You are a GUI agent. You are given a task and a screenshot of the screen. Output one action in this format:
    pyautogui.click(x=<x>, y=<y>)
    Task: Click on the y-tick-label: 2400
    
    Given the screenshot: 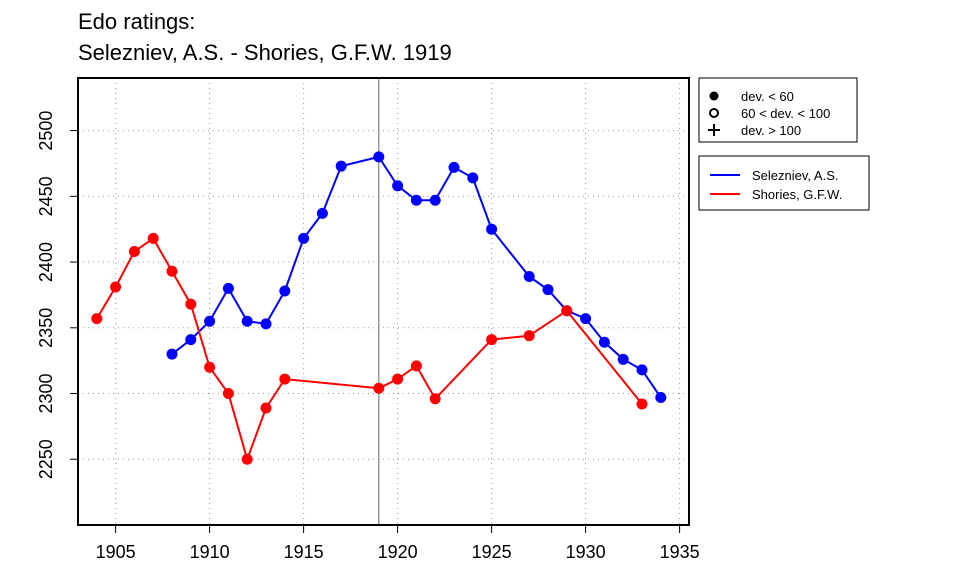 What is the action you would take?
    pyautogui.click(x=46, y=262)
    